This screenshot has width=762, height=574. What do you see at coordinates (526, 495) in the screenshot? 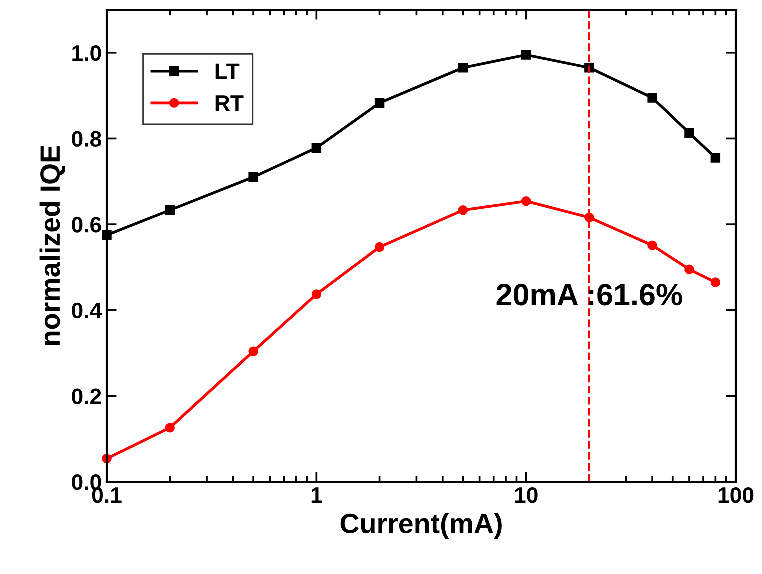
I see `x-tick-label: 10` at bounding box center [526, 495].